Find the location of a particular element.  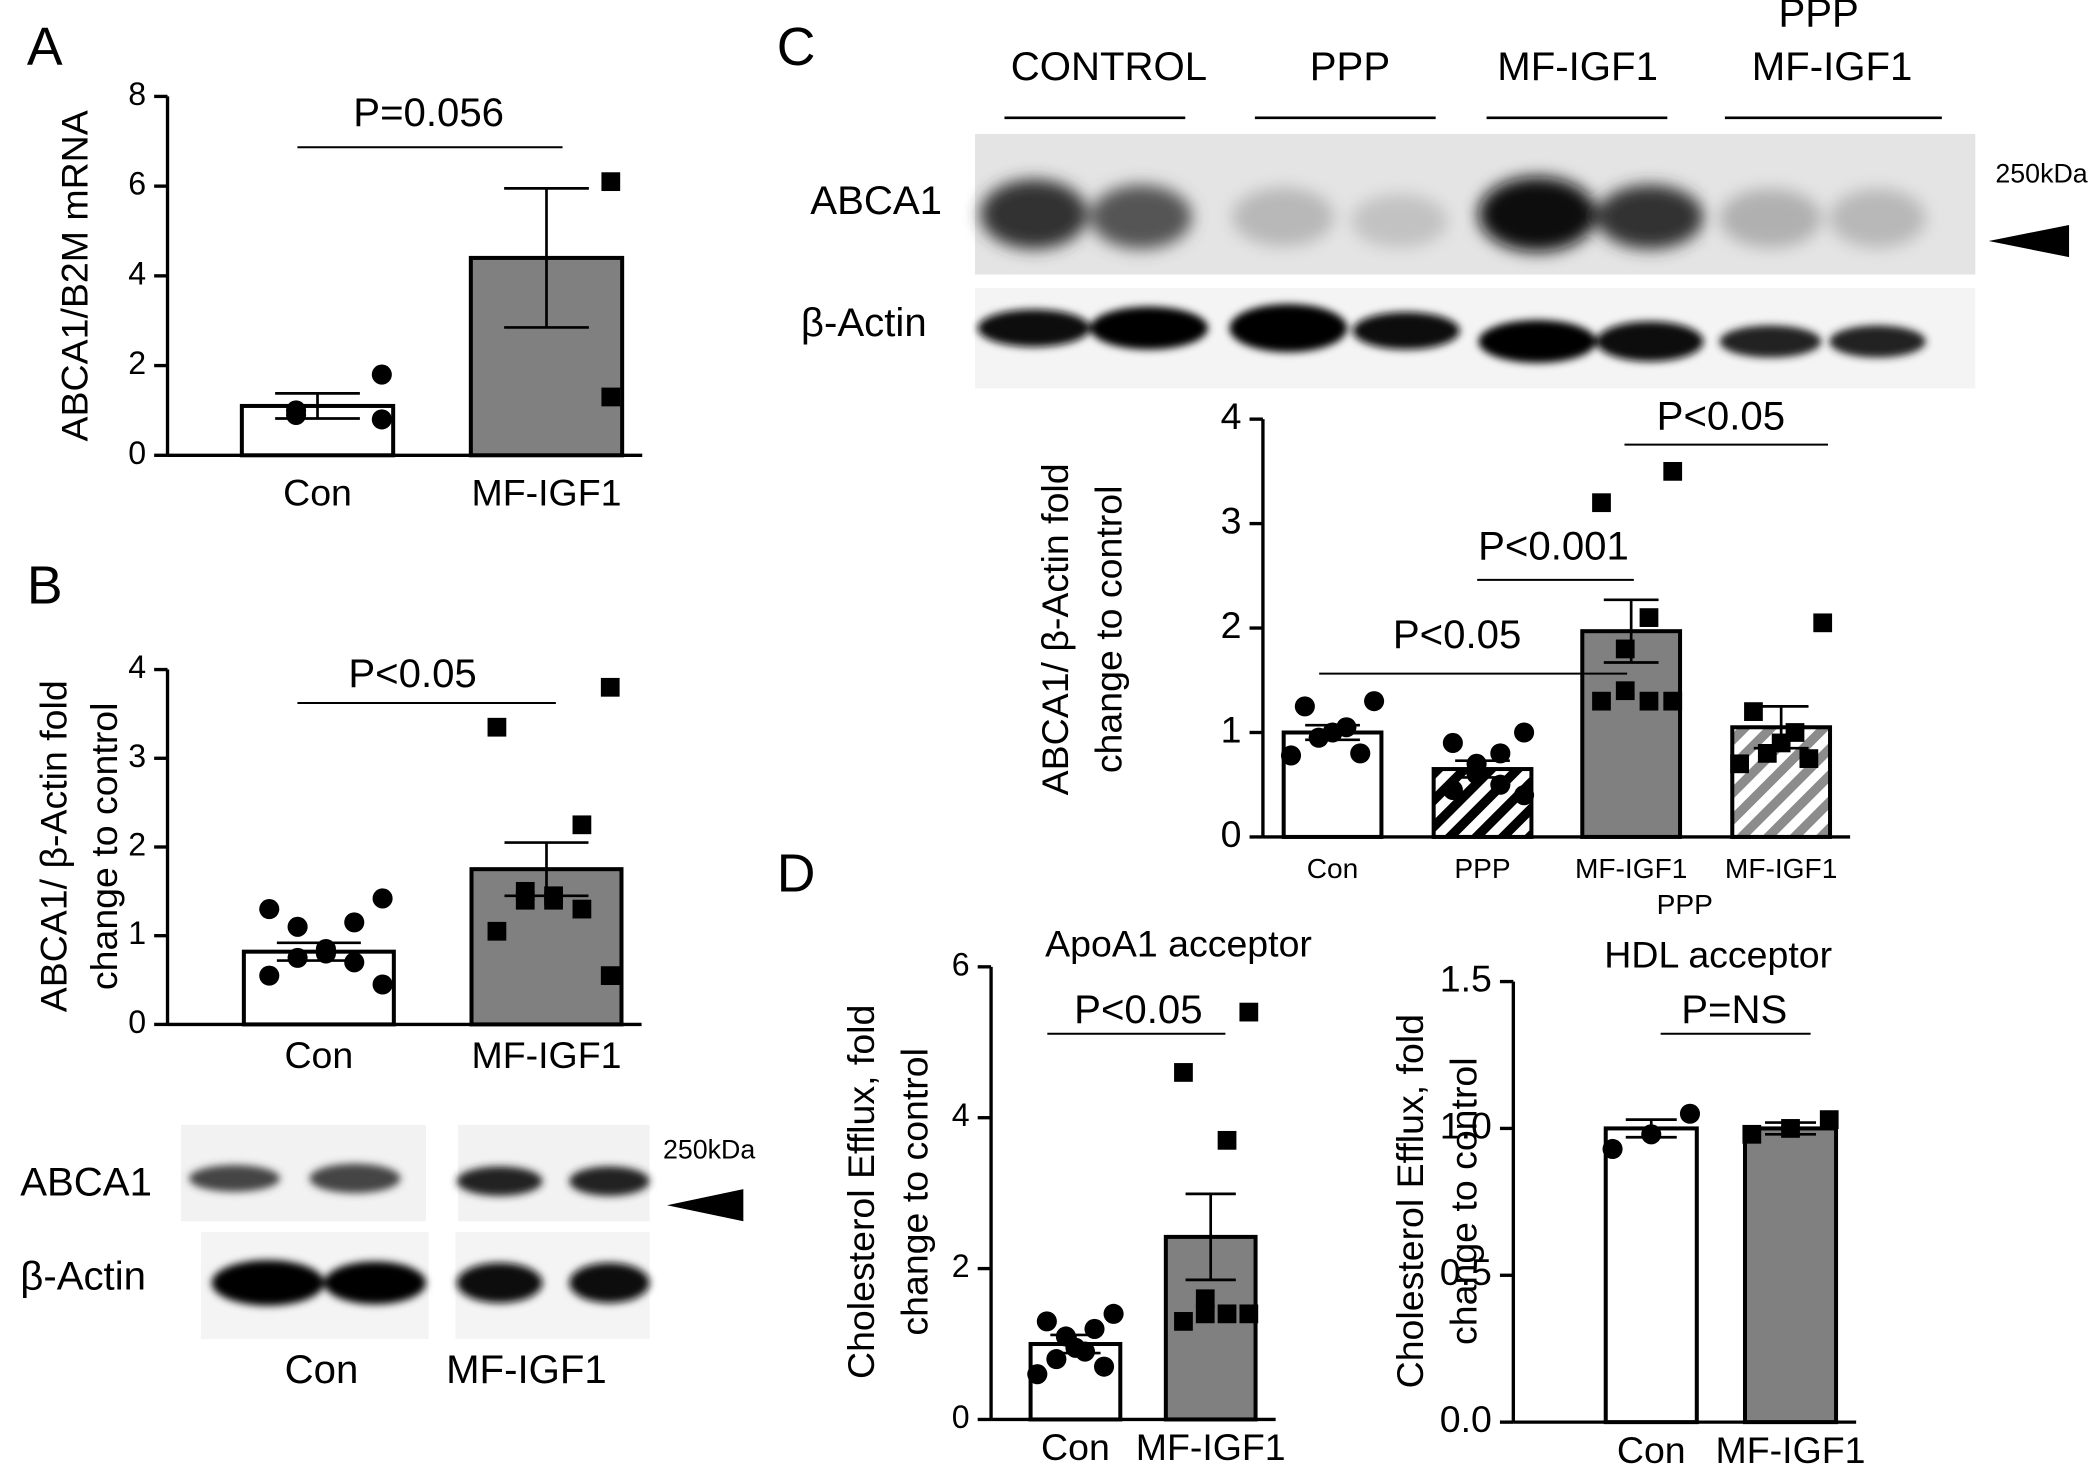

panel-label: A is located at coordinates (45, 47).